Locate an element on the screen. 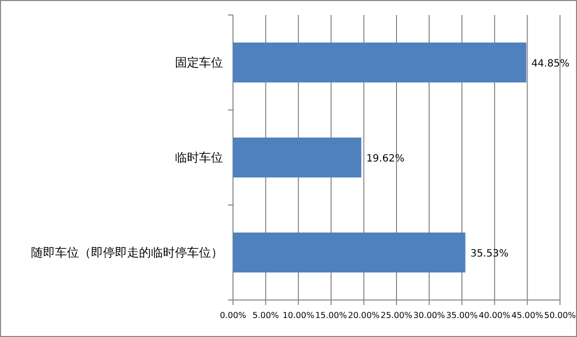  data-label: 35.53% is located at coordinates (489, 254).